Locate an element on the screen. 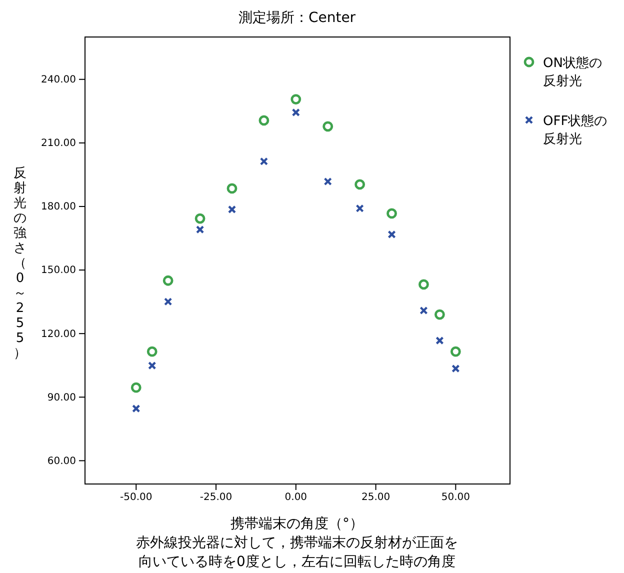 The image size is (624, 573). text: 向いている時を0度とし，左右に回転した時の角度 is located at coordinates (297, 562).